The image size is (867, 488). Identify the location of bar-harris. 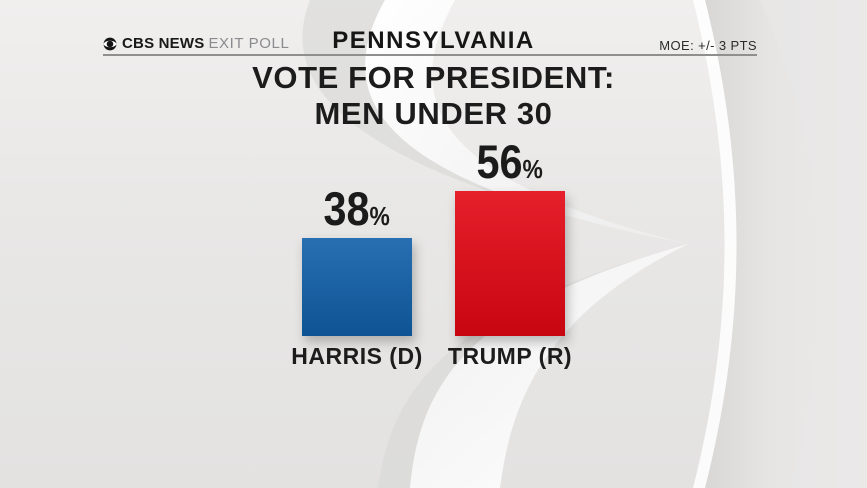
(357, 287).